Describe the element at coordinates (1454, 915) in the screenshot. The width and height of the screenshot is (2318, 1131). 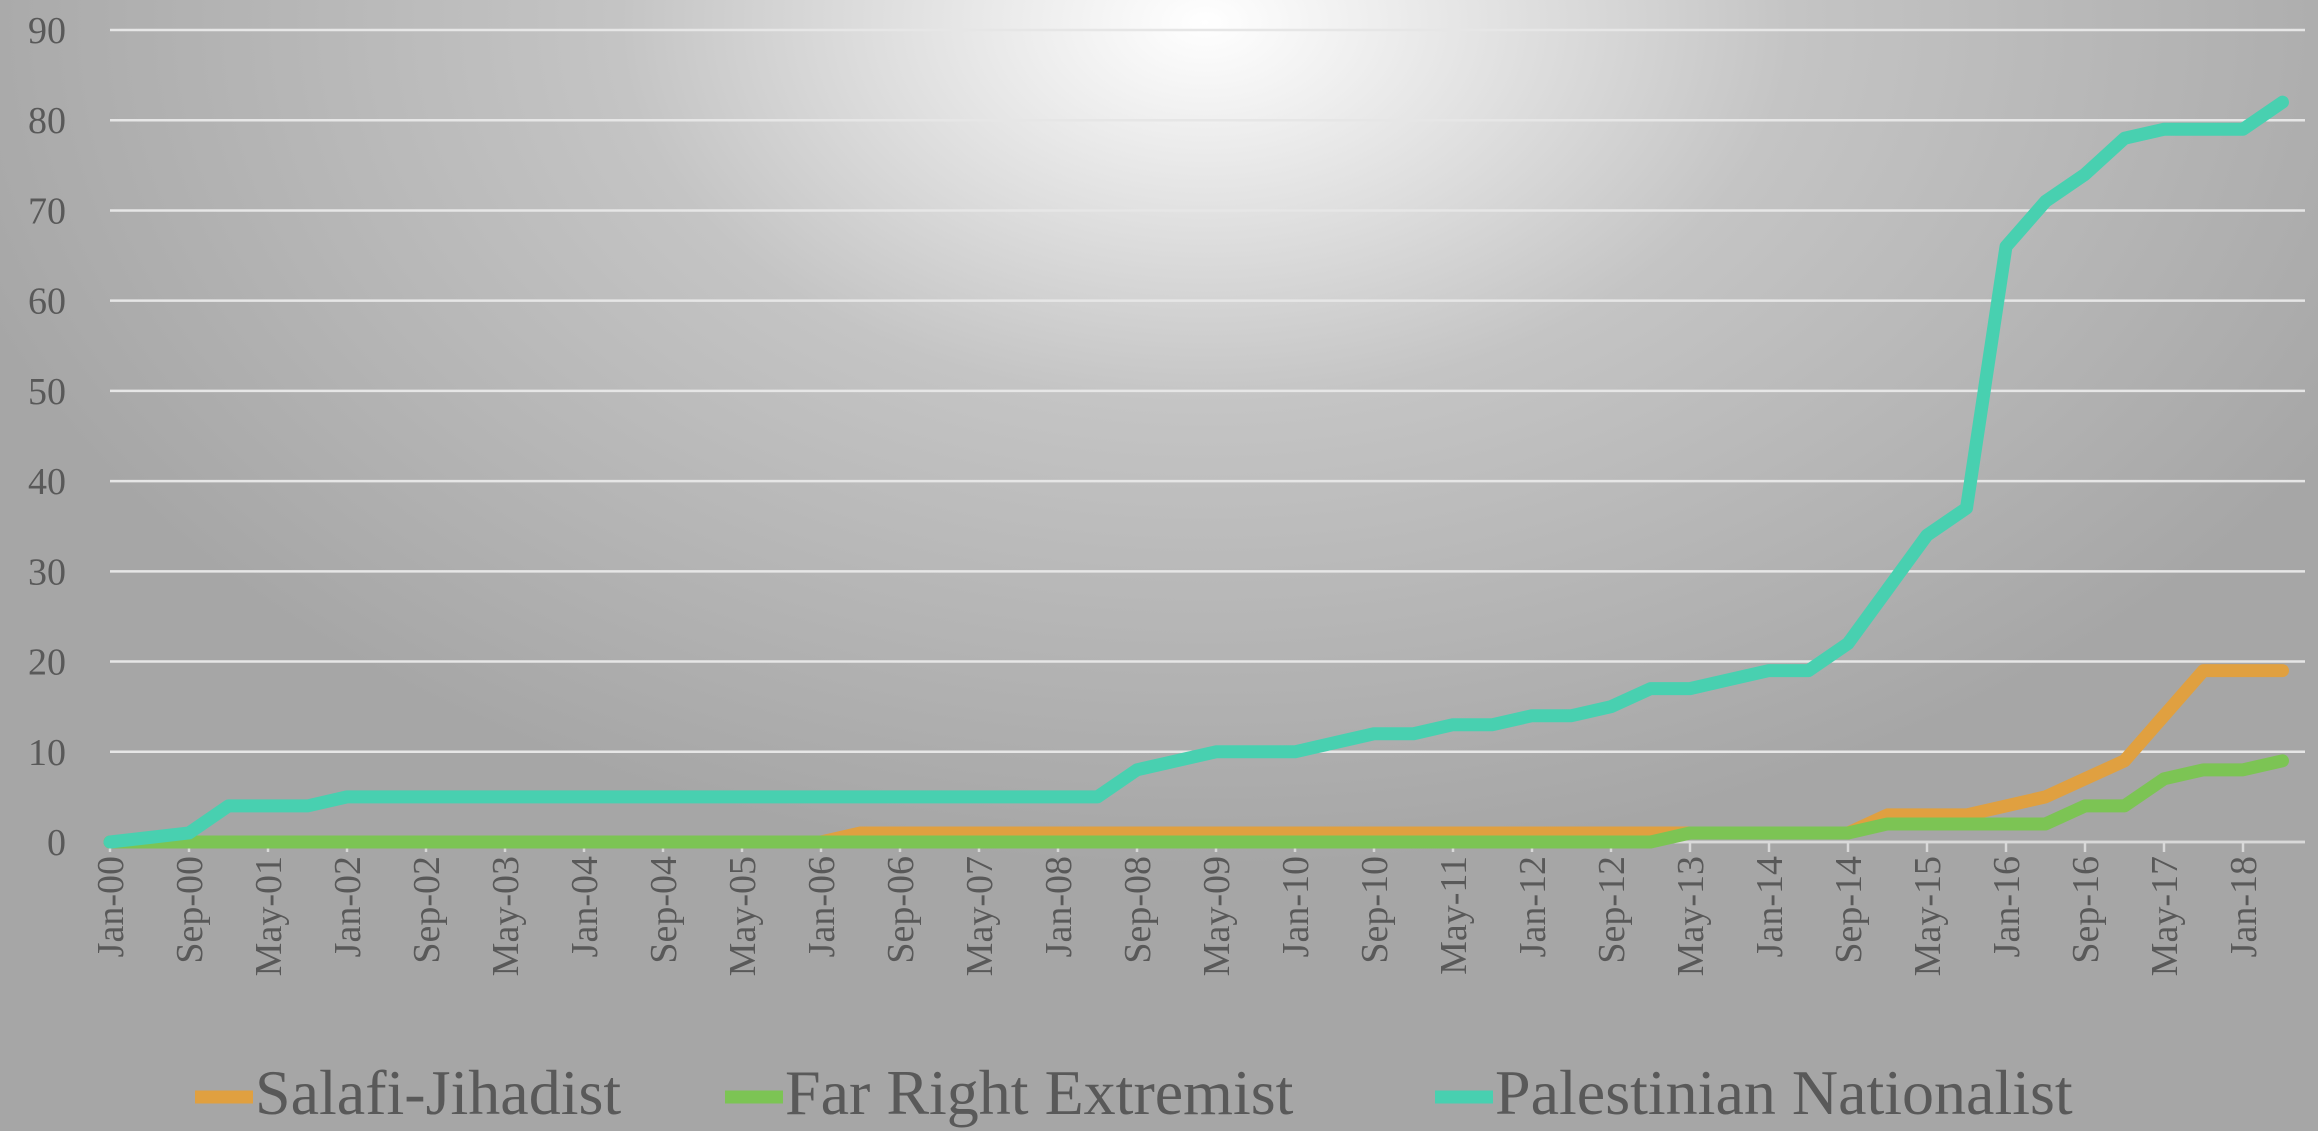
I see `x-tick-label: May-11` at that location.